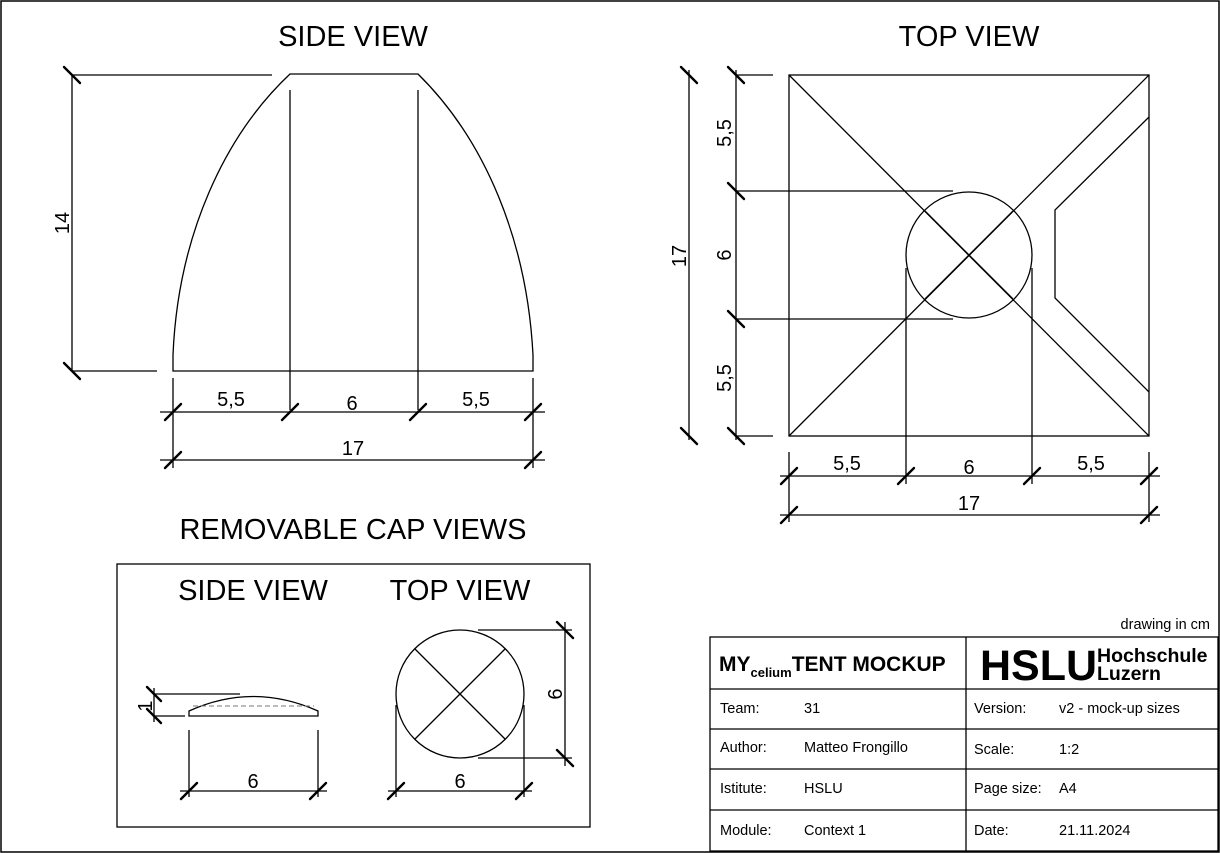 The width and height of the screenshot is (1220, 853). What do you see at coordinates (1165, 625) in the screenshot?
I see `units-note: drawing in cm` at bounding box center [1165, 625].